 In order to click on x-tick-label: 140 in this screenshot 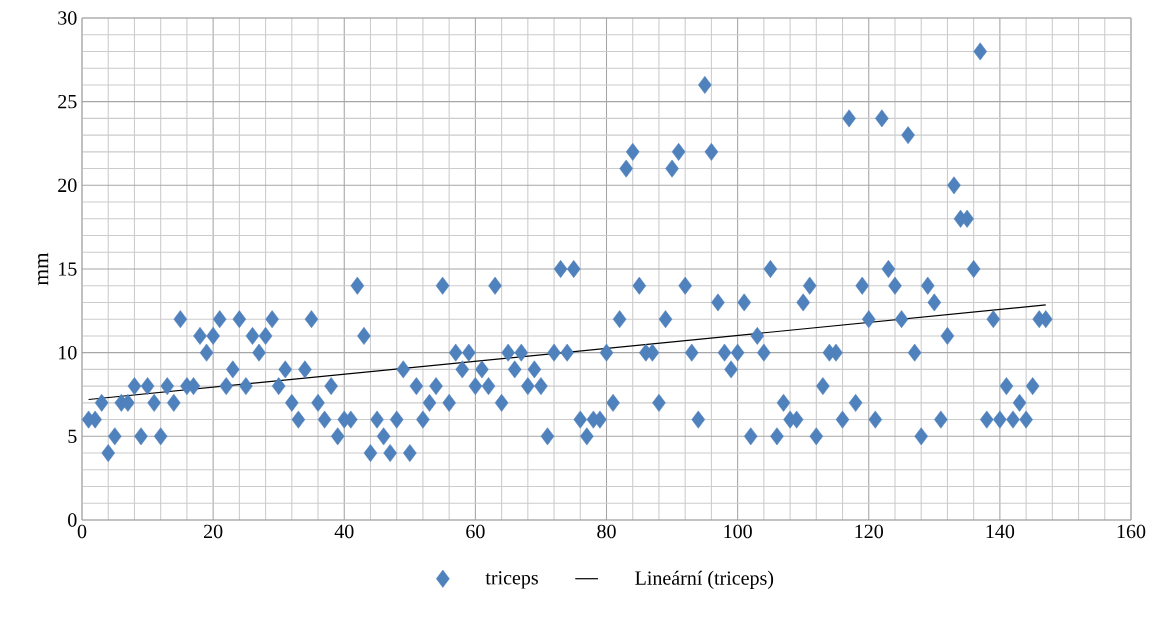, I will do `click(1000, 531)`.